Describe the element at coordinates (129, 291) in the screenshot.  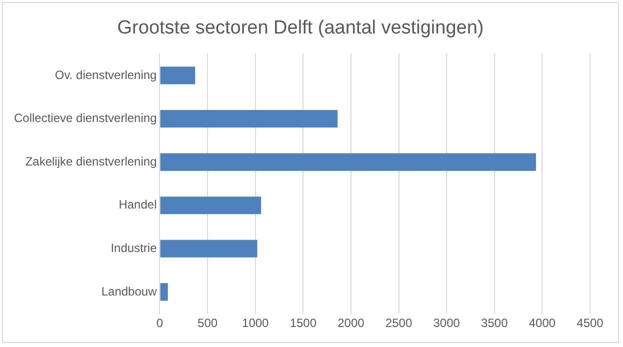
I see `y-tick-label: Landbouw` at that location.